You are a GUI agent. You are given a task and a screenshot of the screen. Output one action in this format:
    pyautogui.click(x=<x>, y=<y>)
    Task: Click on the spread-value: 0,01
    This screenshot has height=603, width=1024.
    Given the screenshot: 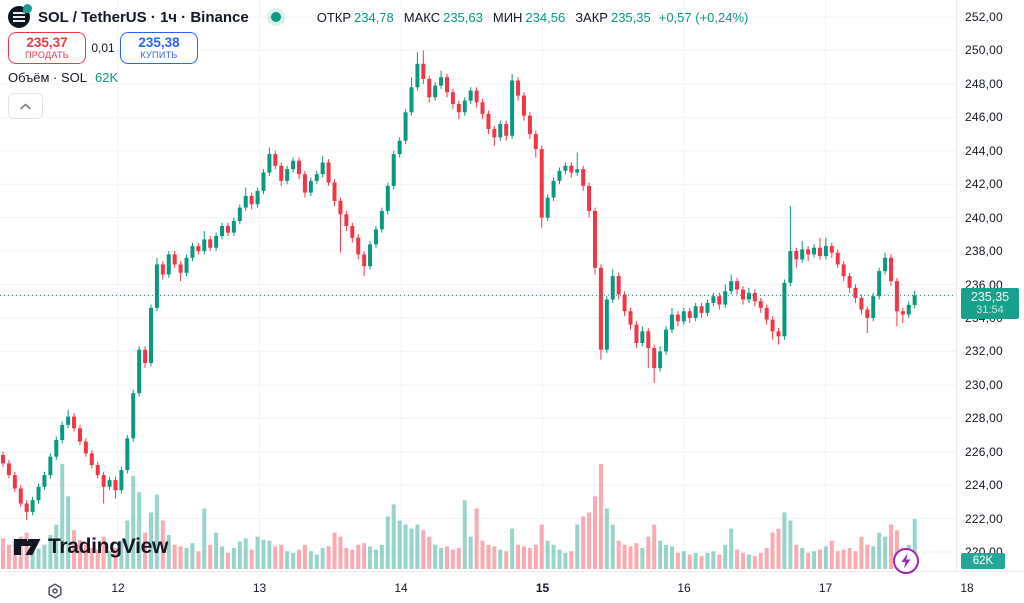 What is the action you would take?
    pyautogui.click(x=103, y=48)
    